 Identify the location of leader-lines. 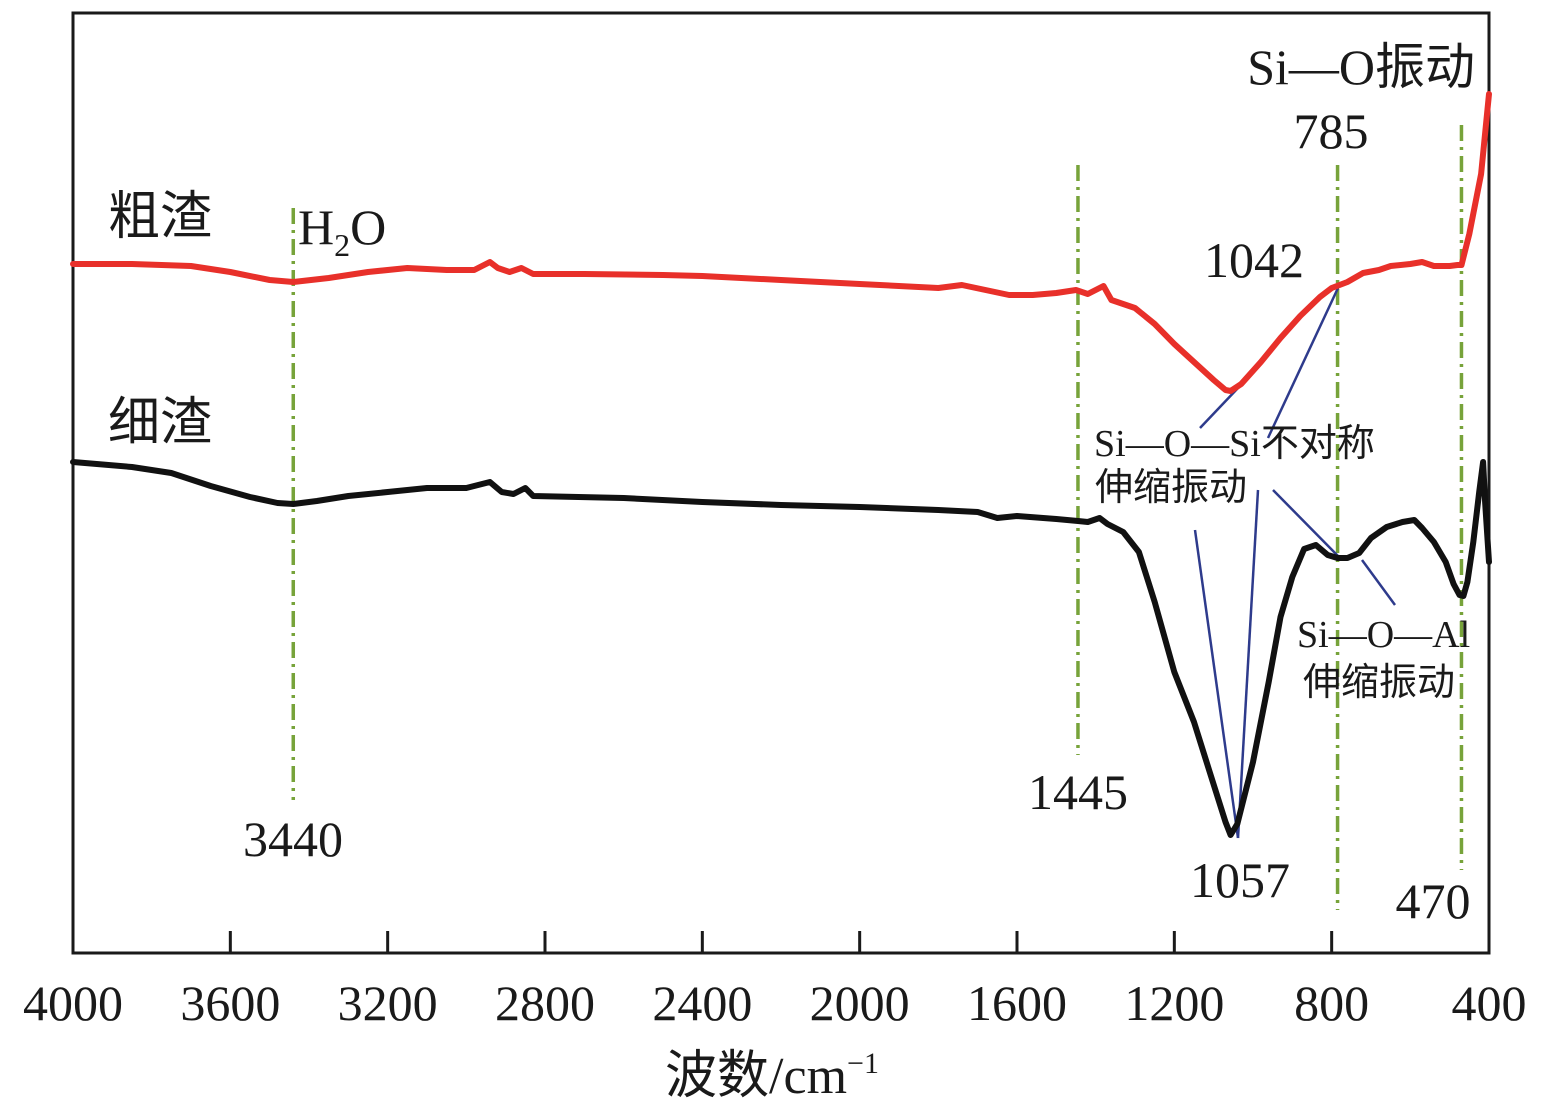
(1295, 563).